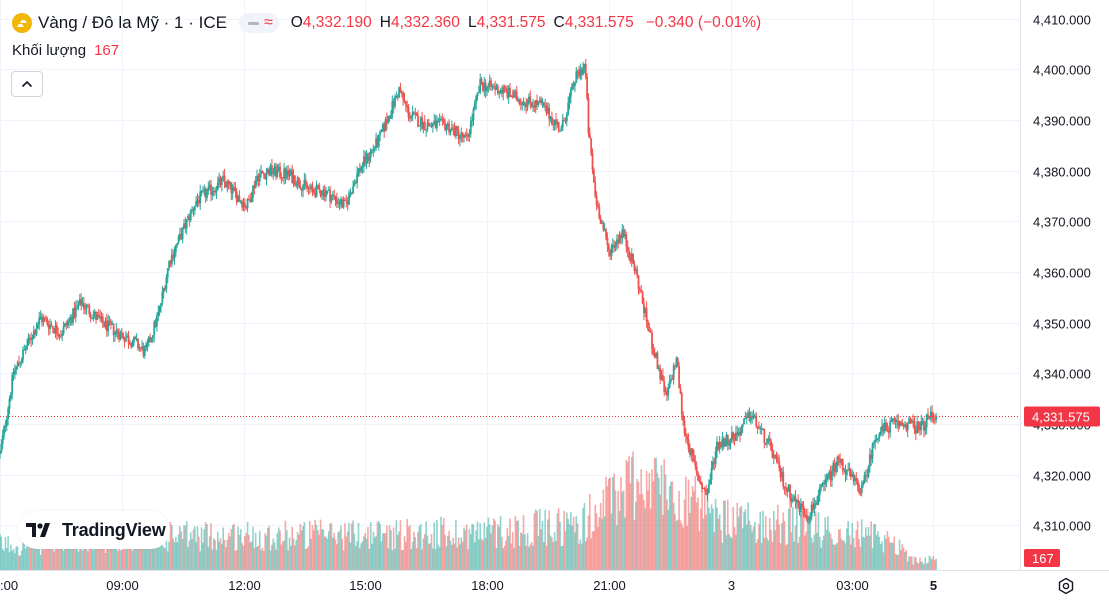 The height and width of the screenshot is (602, 1109). I want to click on gear-icon, so click(1066, 586).